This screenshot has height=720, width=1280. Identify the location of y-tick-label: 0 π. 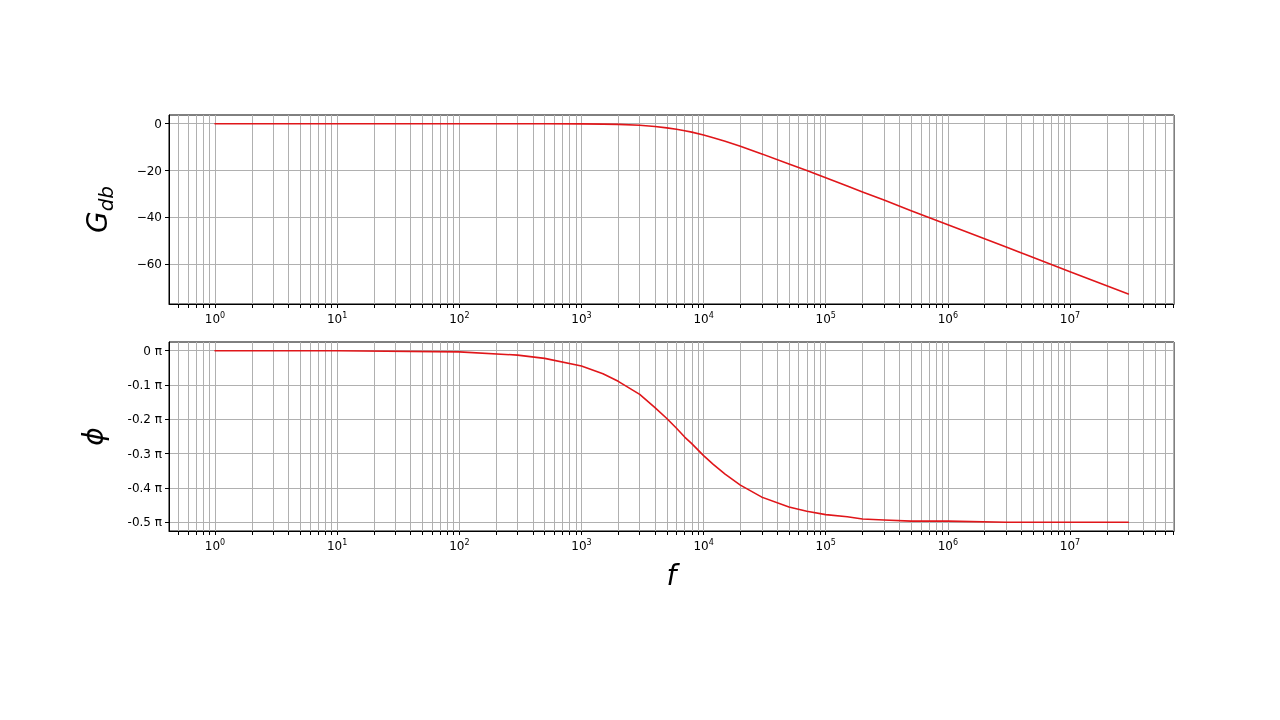
(152, 350).